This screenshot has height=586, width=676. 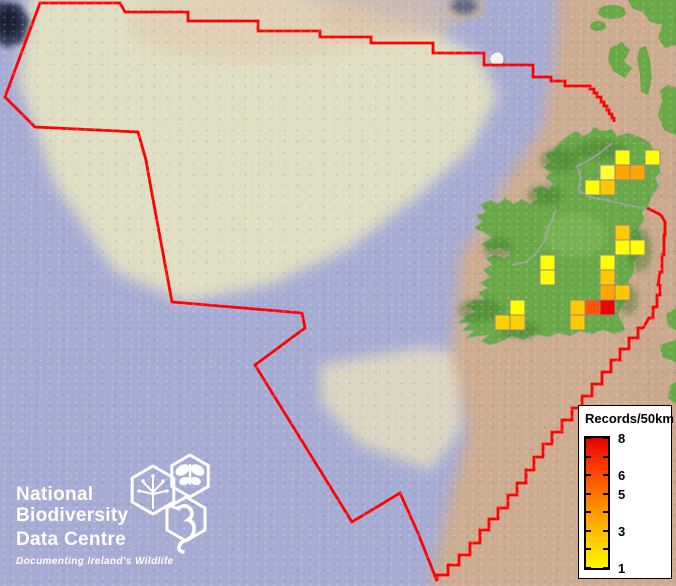 I want to click on legend-label: 6, so click(x=622, y=476).